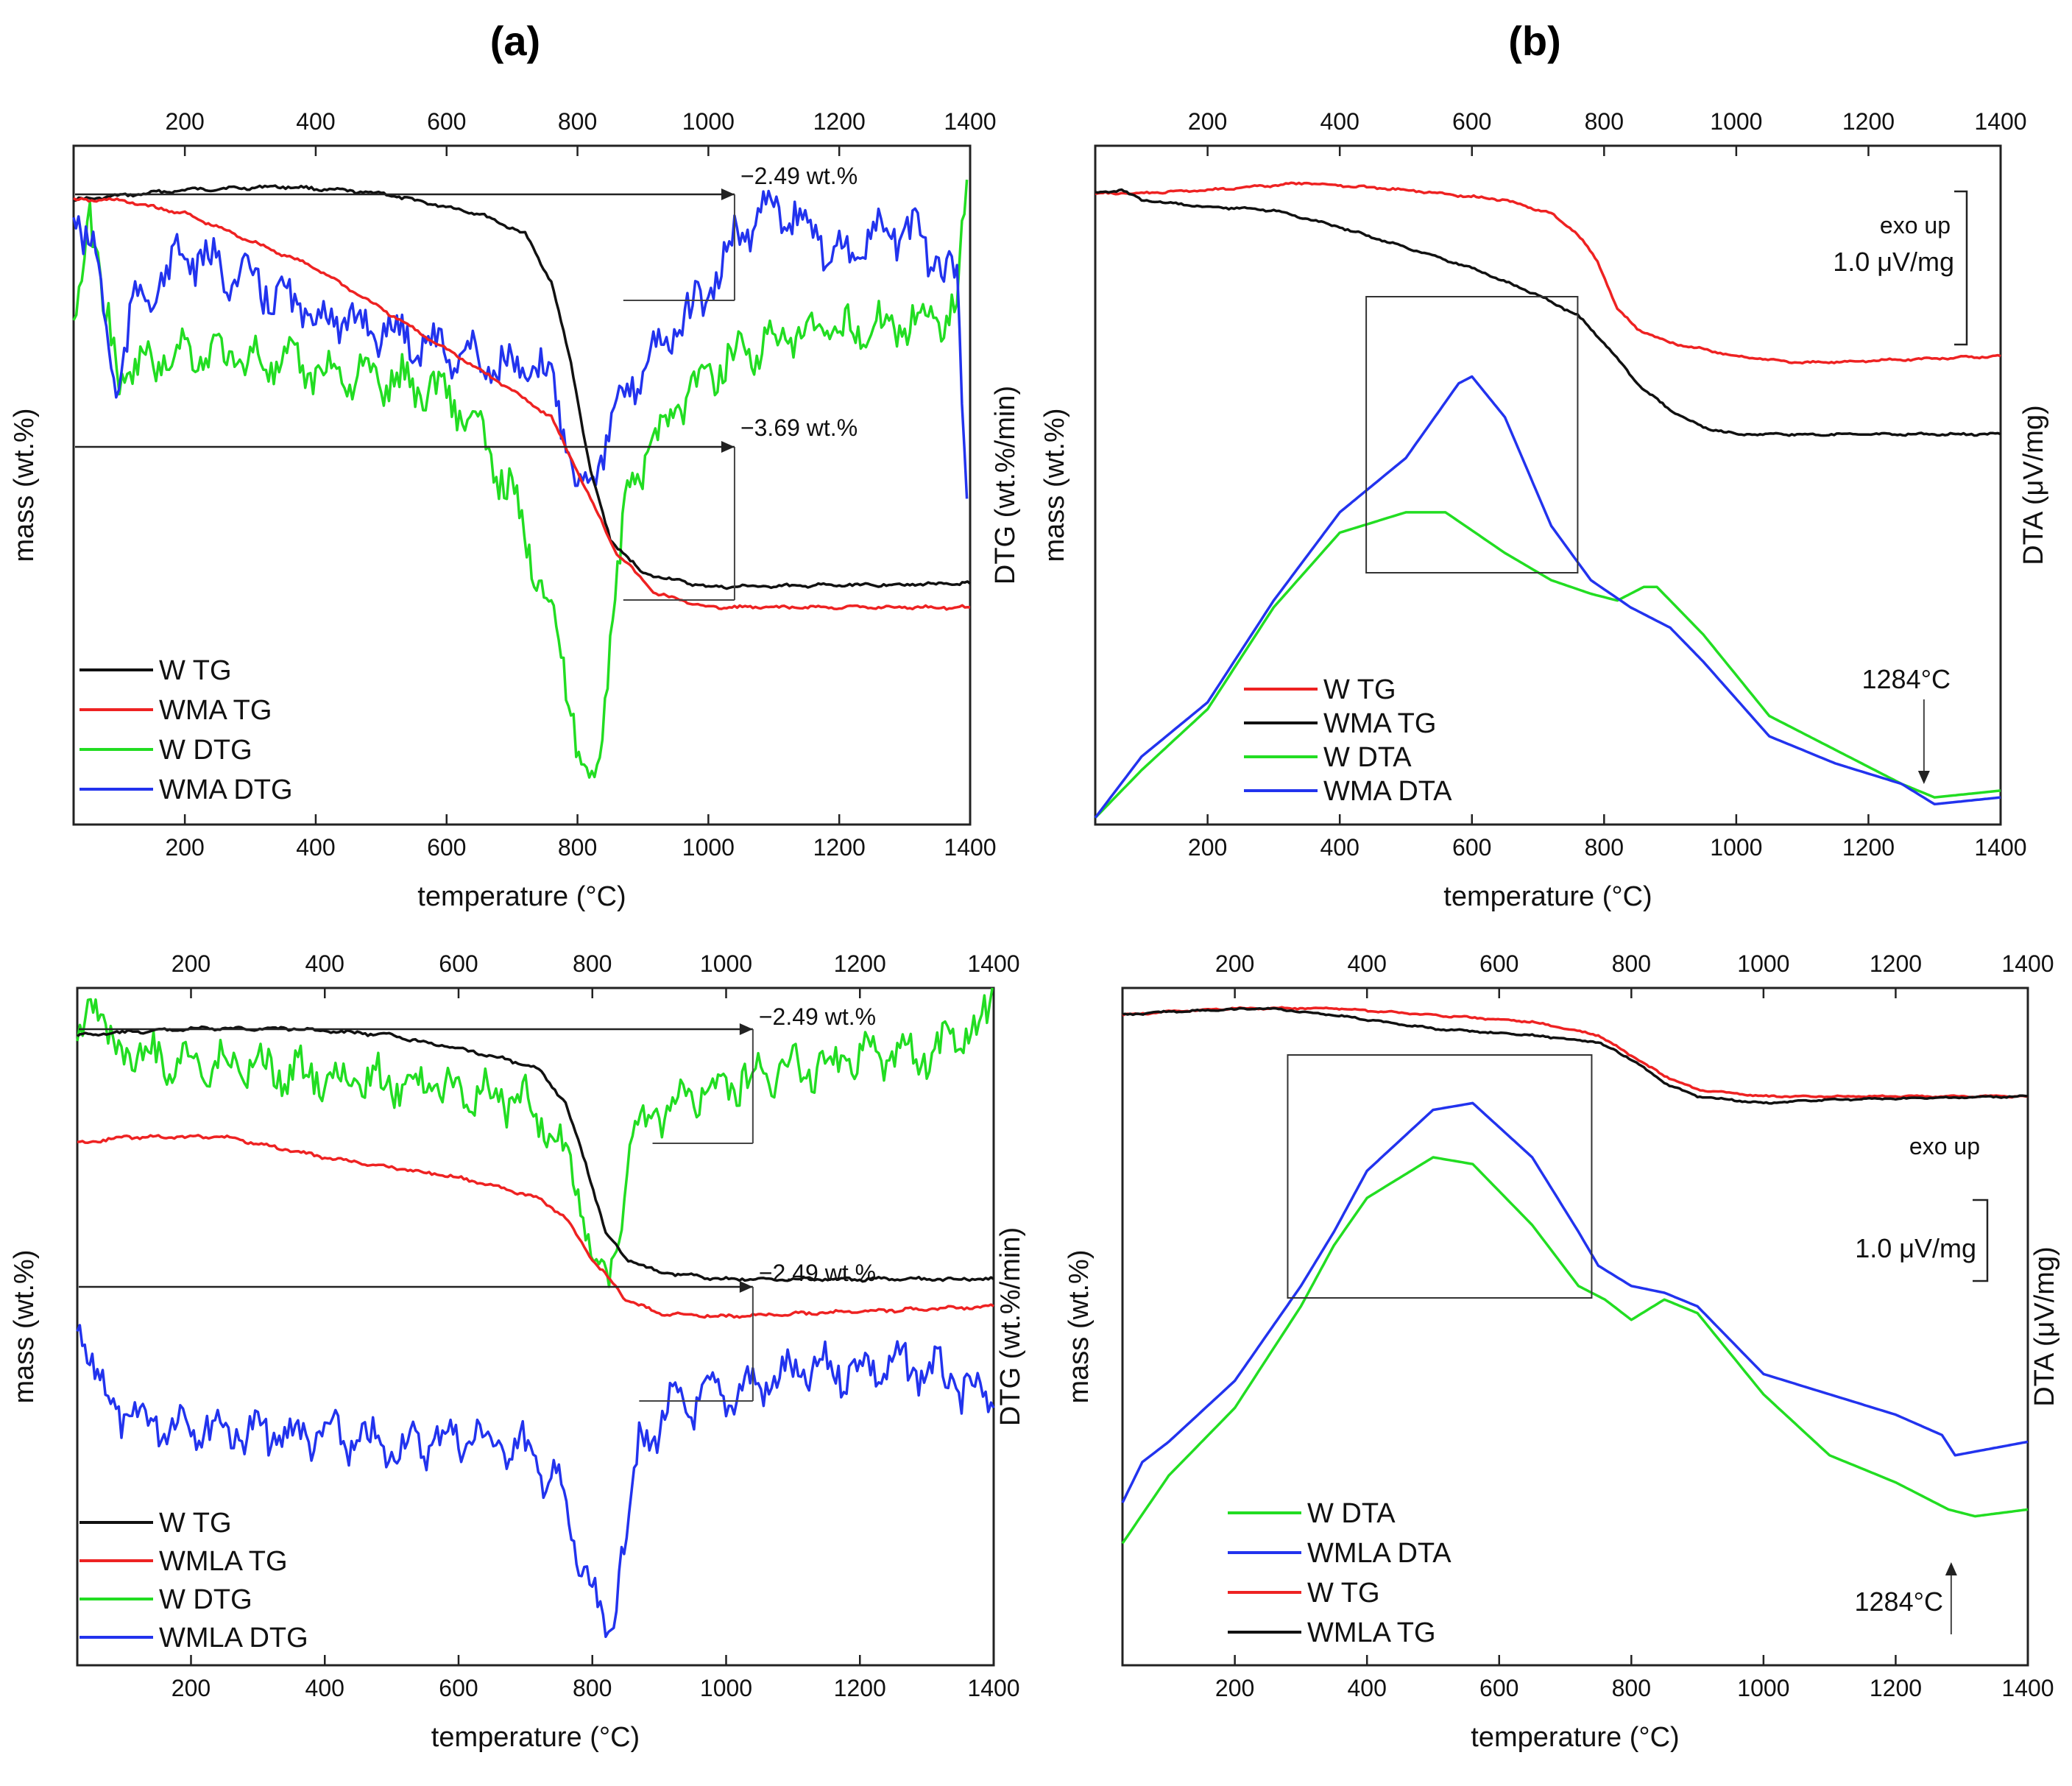 This screenshot has width=2072, height=1786. What do you see at coordinates (2045, 1326) in the screenshot?
I see `y-axis-label-right: DTA (μV/mg)` at bounding box center [2045, 1326].